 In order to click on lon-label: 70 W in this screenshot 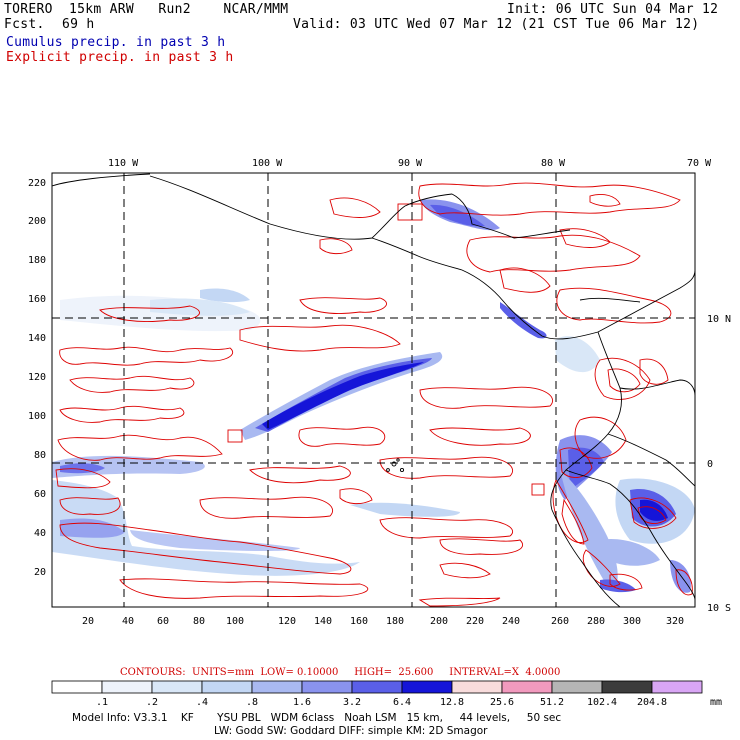, I will do `click(699, 163)`.